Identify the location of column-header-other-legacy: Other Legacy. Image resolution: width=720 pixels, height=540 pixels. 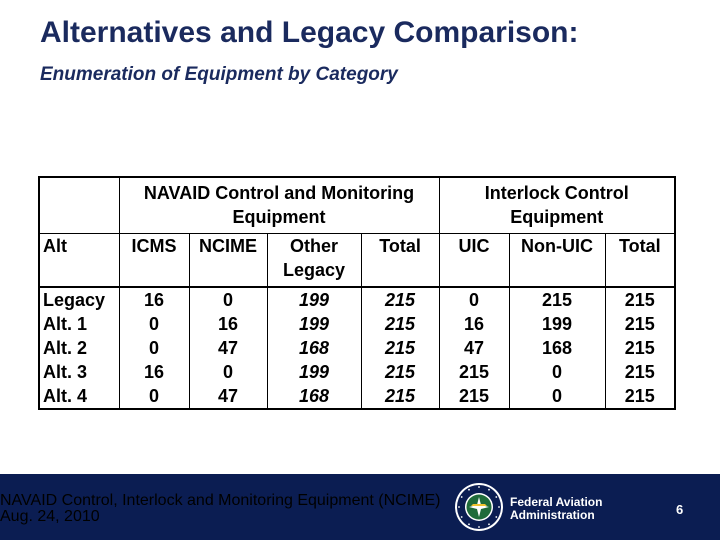
(314, 260).